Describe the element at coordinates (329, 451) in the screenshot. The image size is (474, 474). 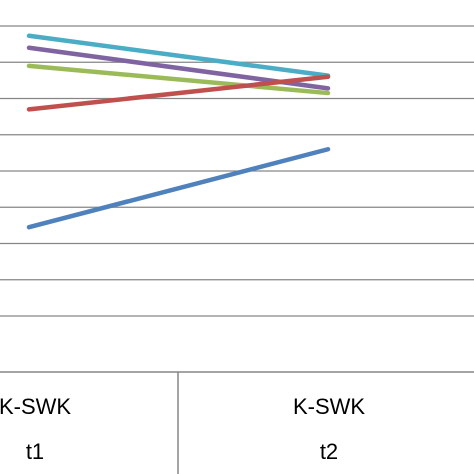
I see `category-label-line2: t2` at that location.